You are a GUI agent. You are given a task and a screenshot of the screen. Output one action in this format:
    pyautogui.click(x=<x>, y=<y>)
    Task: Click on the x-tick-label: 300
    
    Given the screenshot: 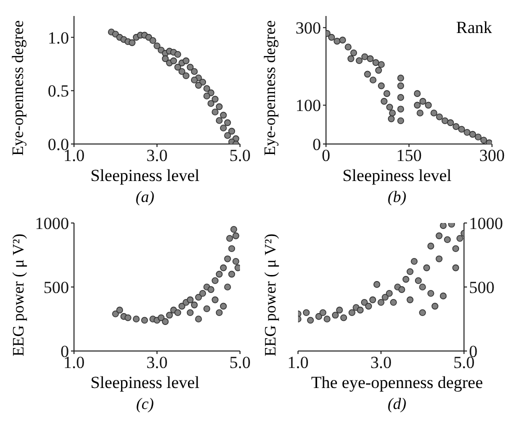 What is the action you would take?
    pyautogui.click(x=492, y=156)
    